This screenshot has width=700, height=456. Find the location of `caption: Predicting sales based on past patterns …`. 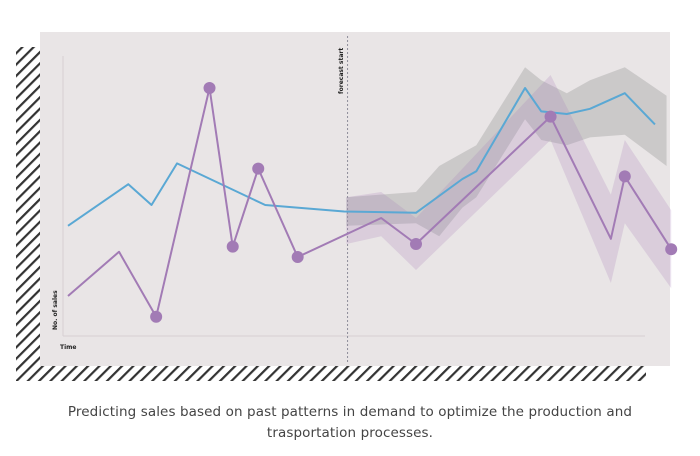

caption: Predicting sales based on past patterns … is located at coordinates (350, 423).